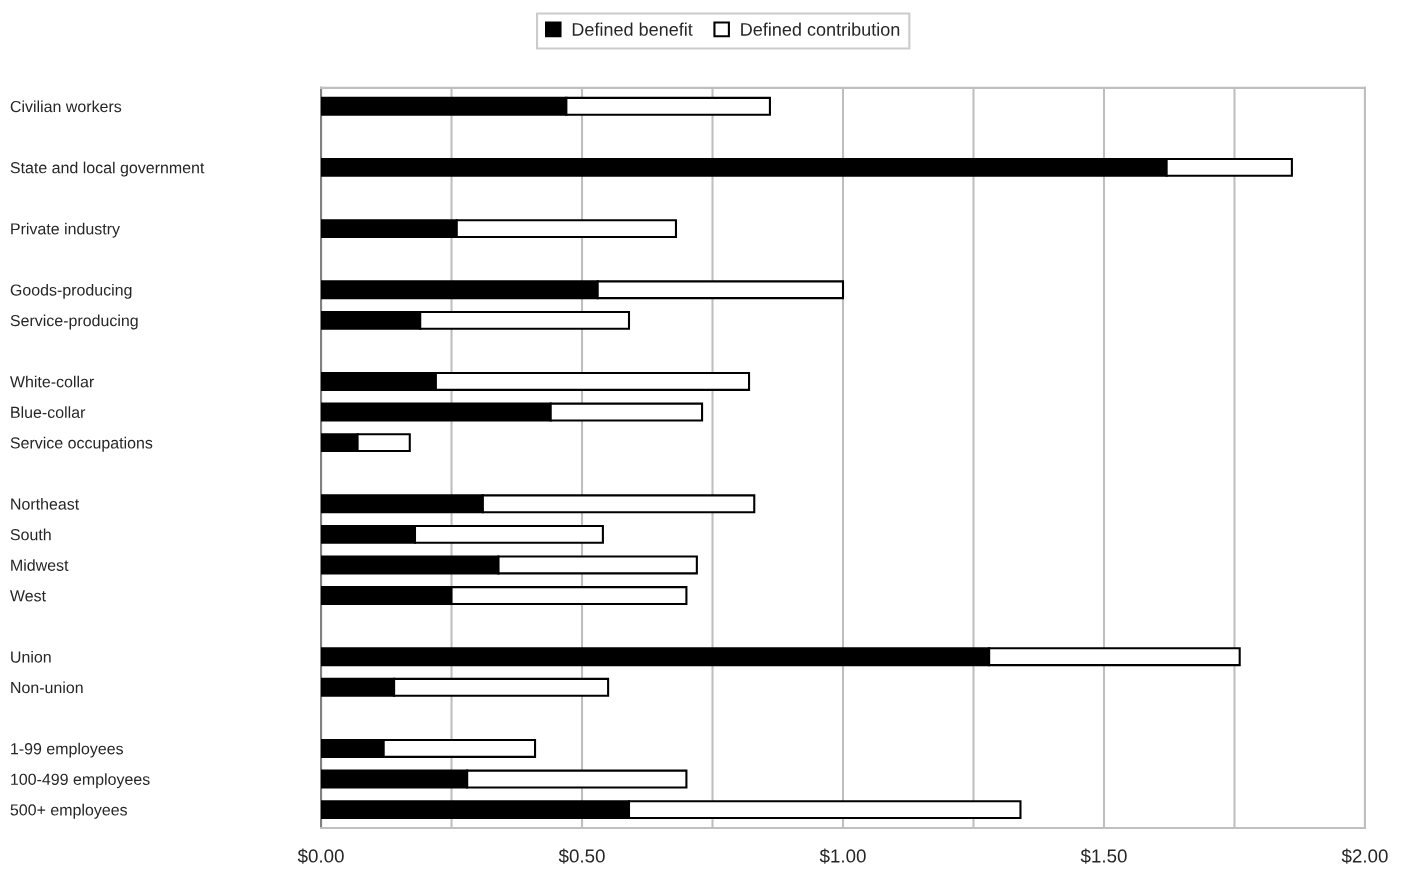  Describe the element at coordinates (31, 656) in the screenshot. I see `y-tick-label: Union` at that location.